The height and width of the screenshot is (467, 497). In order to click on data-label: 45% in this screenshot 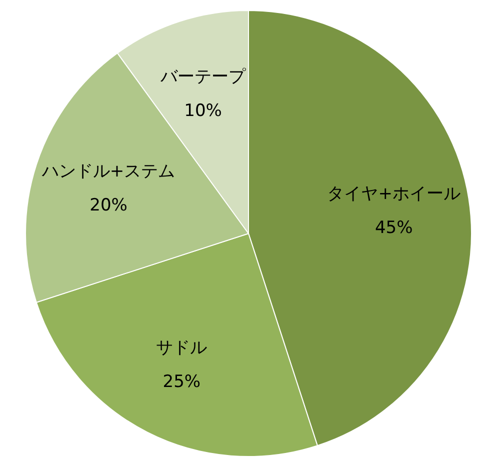, I will do `click(393, 228)`.